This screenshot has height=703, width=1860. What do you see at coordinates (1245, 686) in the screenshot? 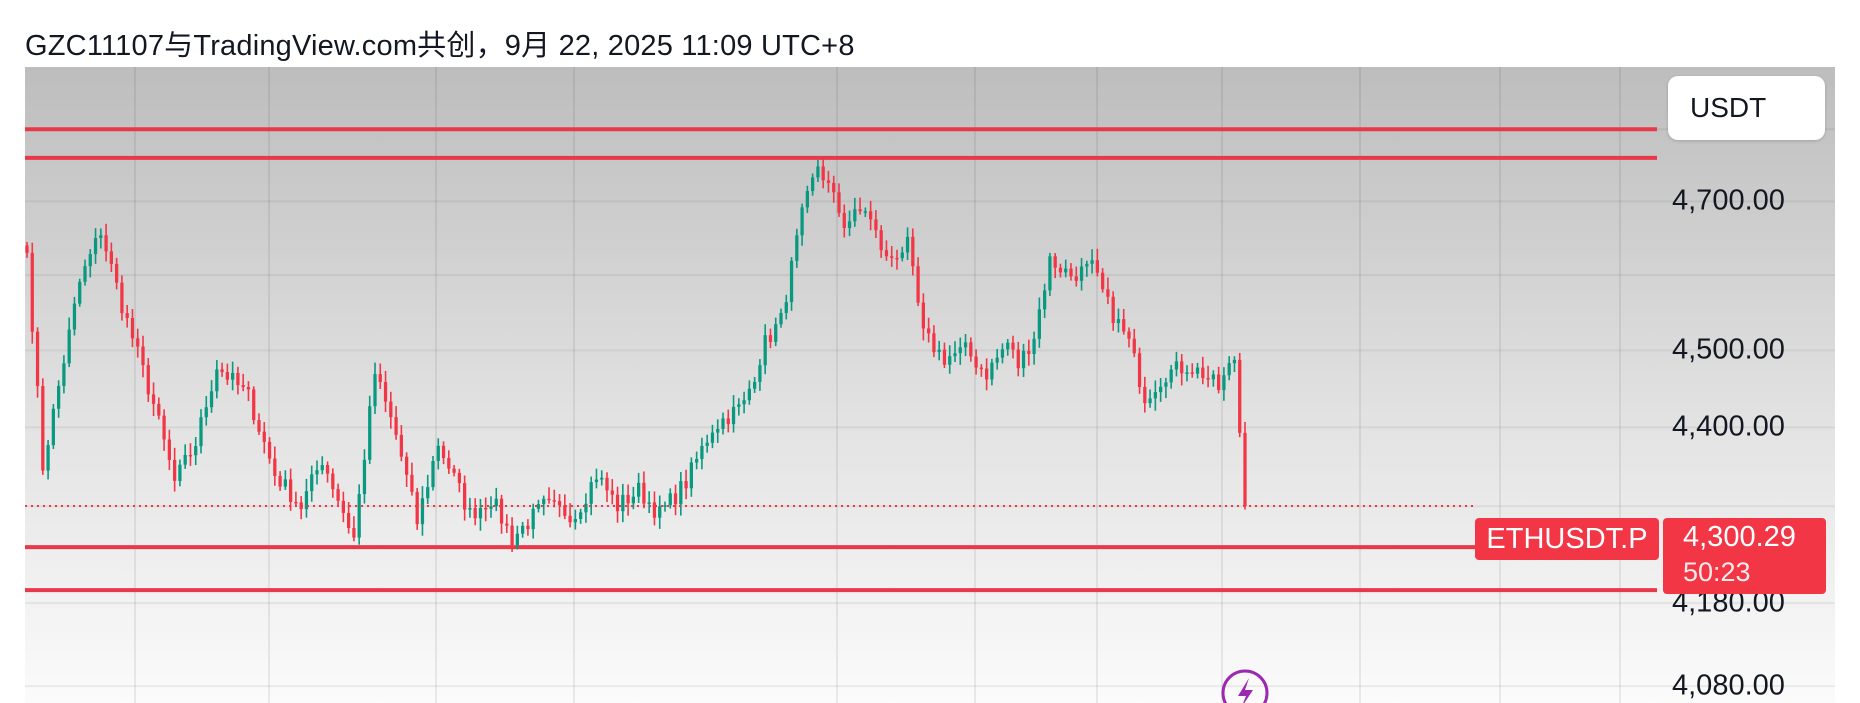
I see `lightning-icon` at bounding box center [1245, 686].